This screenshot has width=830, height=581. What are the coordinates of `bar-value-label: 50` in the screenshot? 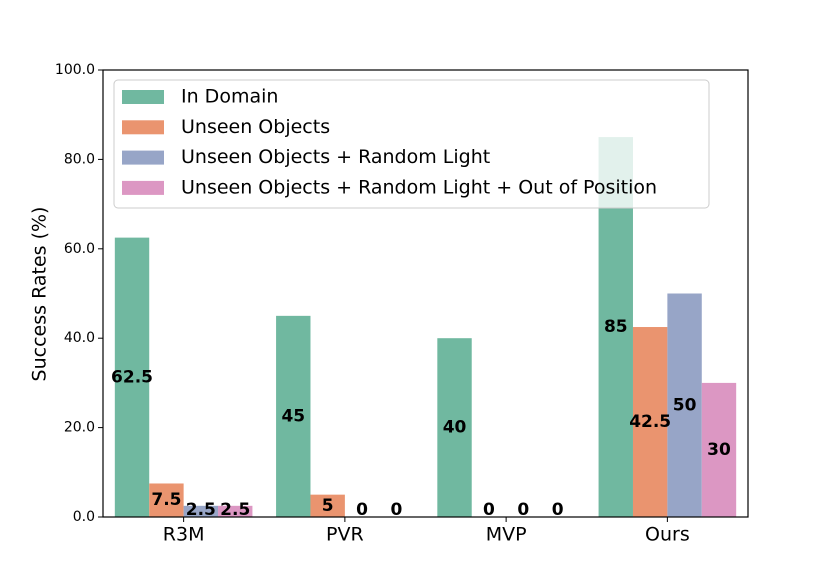 It's located at (685, 405).